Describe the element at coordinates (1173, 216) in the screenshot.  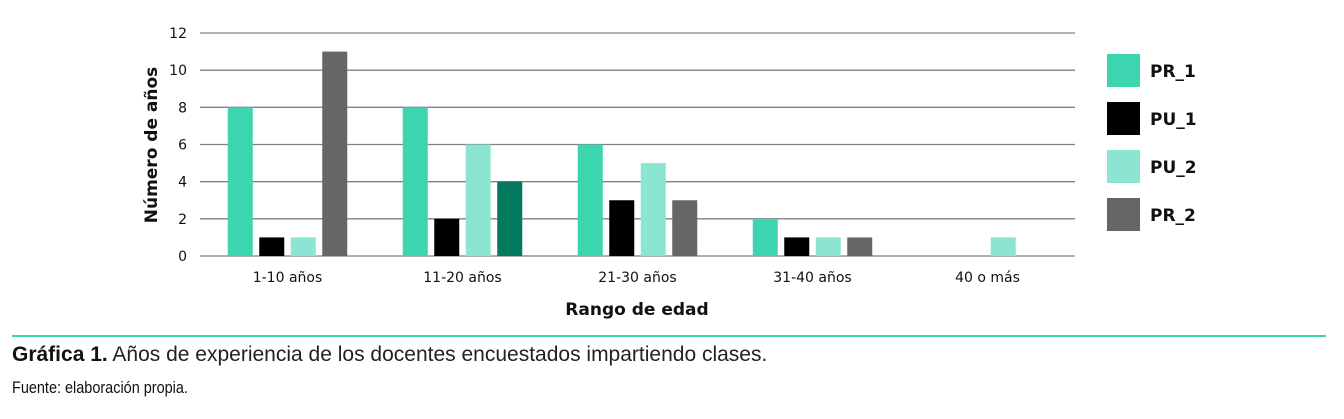
I see `legend-label: PR_2` at that location.